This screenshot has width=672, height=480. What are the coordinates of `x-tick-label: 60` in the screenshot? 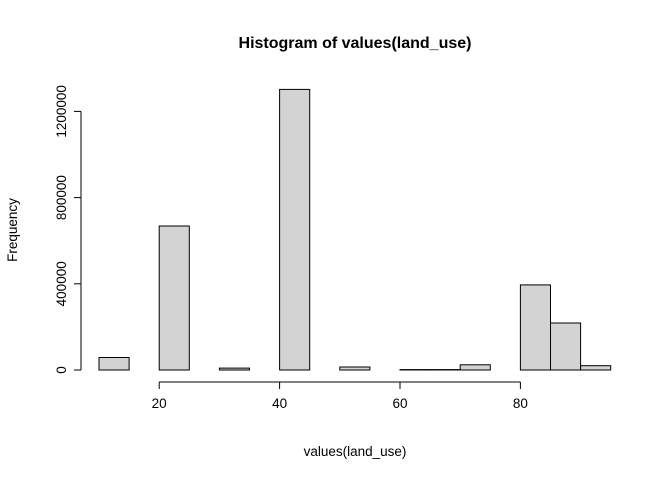 It's located at (399, 403).